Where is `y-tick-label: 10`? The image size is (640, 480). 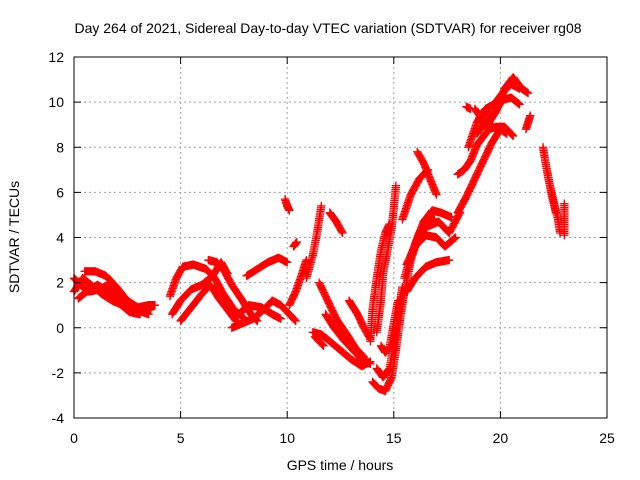 y-tick-label: 10 is located at coordinates (56, 102).